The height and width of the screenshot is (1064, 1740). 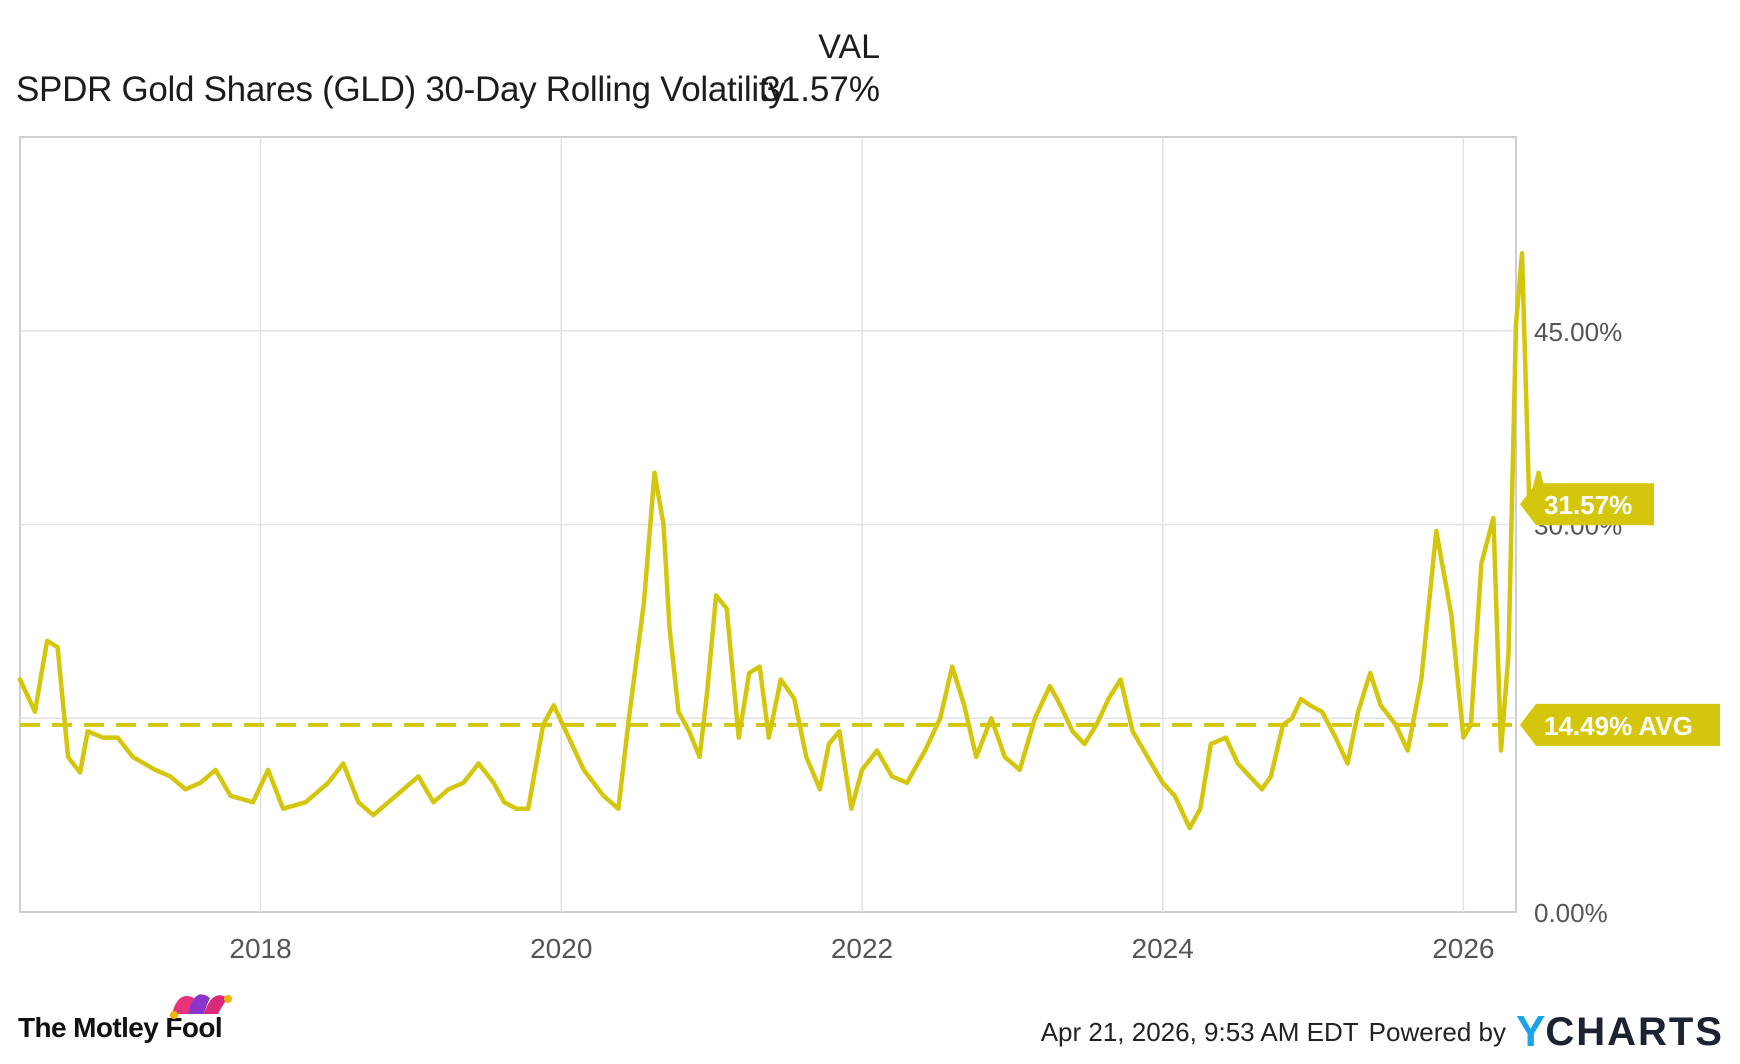 I want to click on ycharts-logo: Y CHARTS, so click(x=1620, y=1032).